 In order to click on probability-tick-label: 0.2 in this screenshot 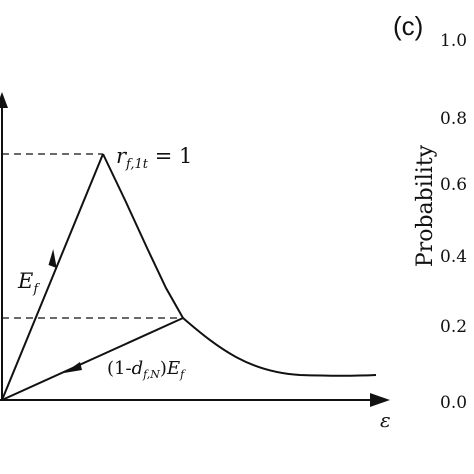, I will do `click(453, 327)`.